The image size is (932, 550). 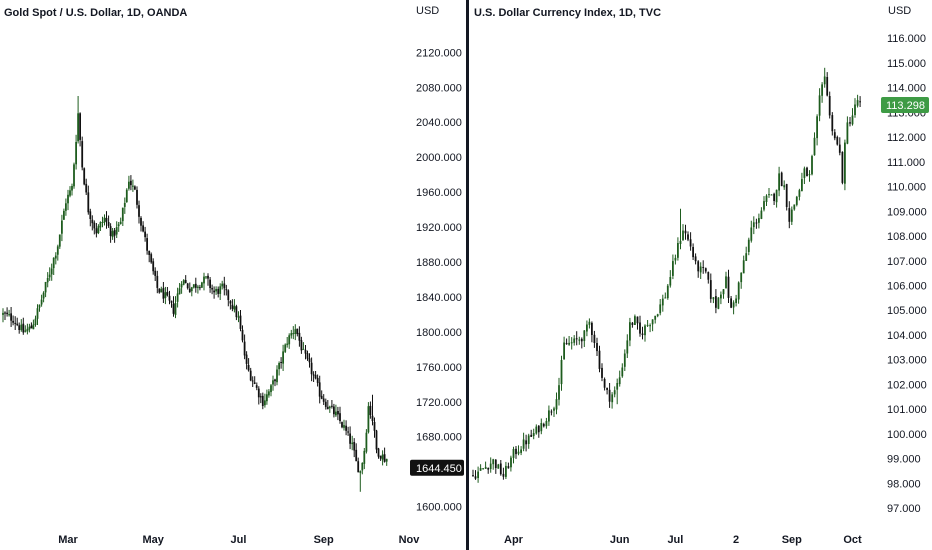 I want to click on gold-last-price-background, so click(x=437, y=467).